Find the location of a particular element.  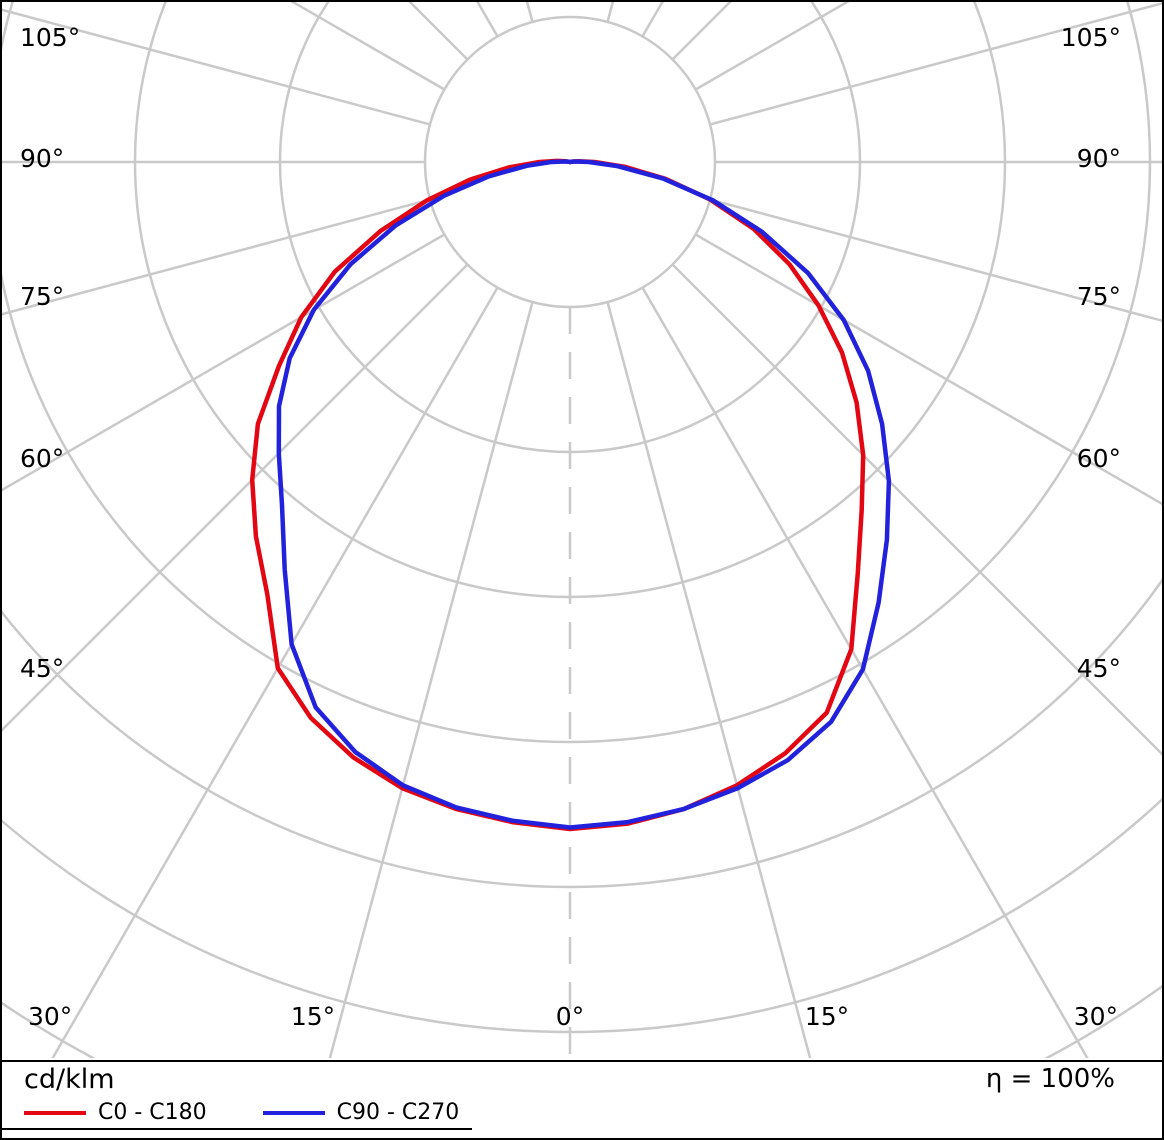

unit-label: cd/klm is located at coordinates (69, 1079).